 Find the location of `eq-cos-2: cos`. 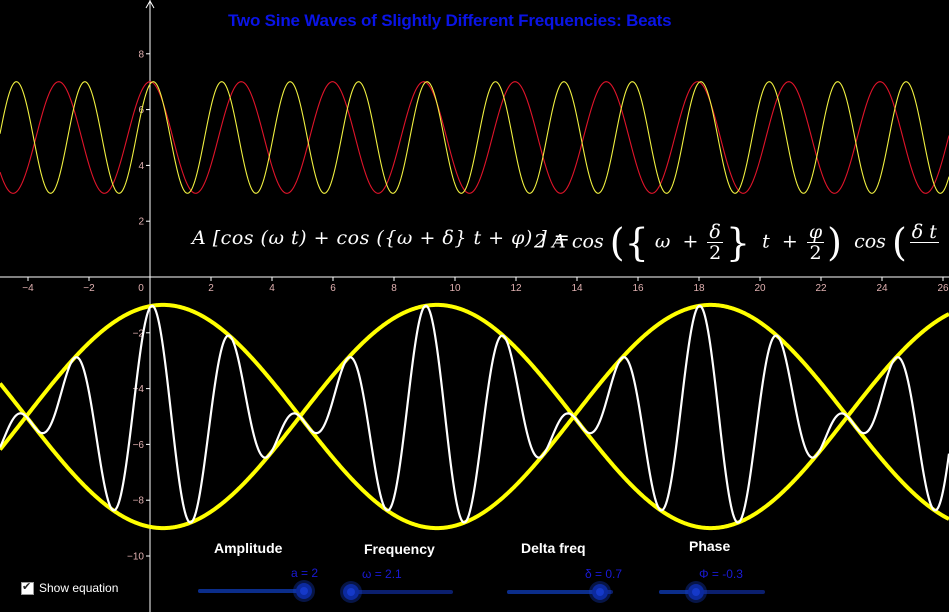

eq-cos-2: cos is located at coordinates (870, 241).